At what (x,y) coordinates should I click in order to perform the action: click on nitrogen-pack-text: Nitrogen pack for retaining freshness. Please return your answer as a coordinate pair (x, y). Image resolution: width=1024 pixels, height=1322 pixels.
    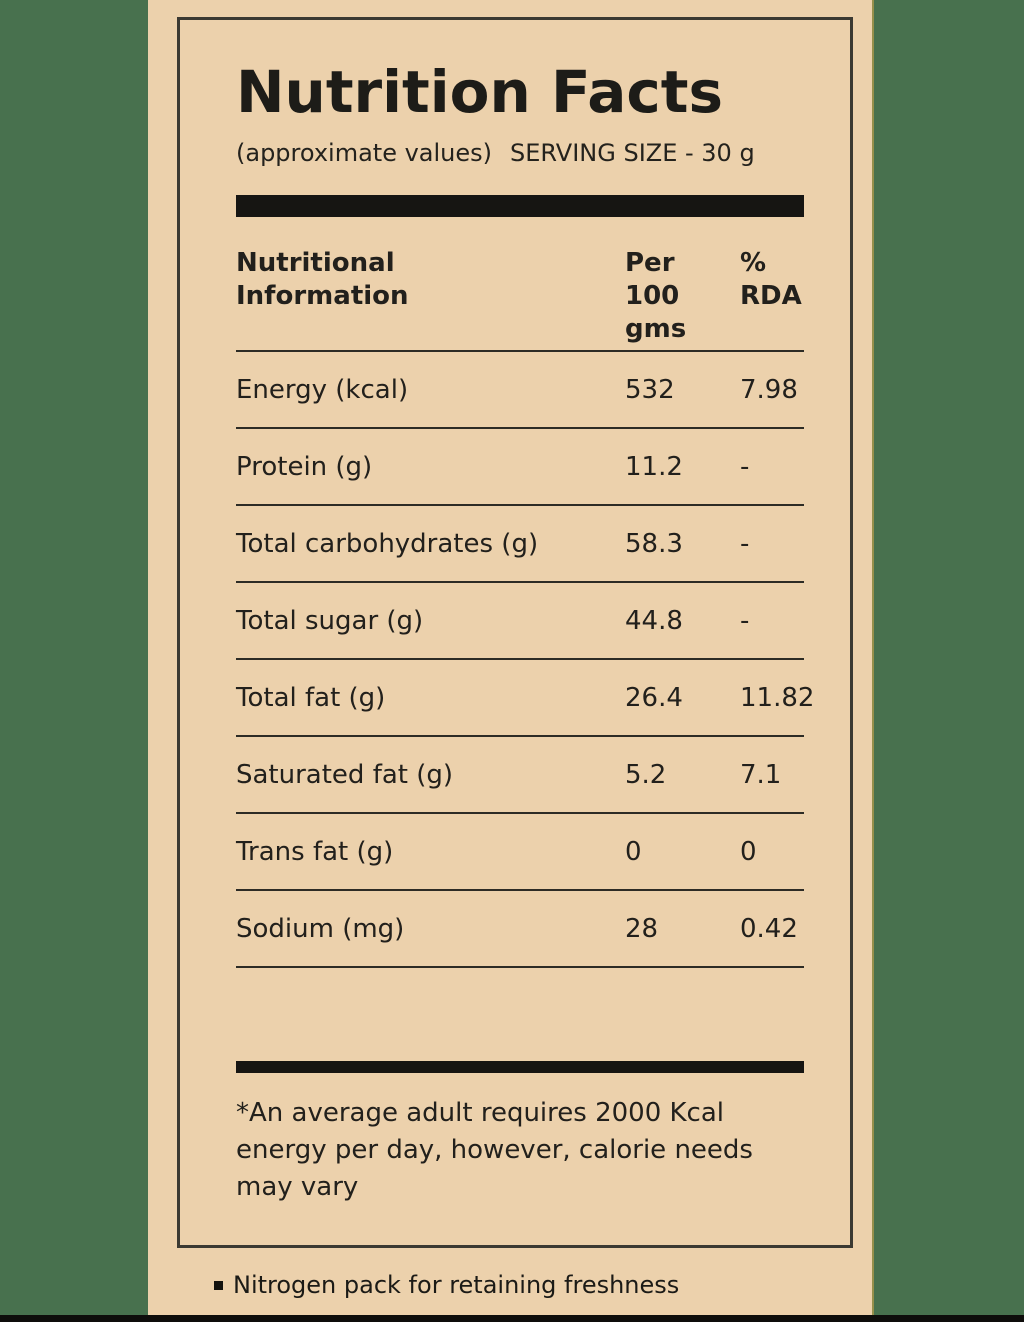
    Looking at the image, I should click on (456, 1285).